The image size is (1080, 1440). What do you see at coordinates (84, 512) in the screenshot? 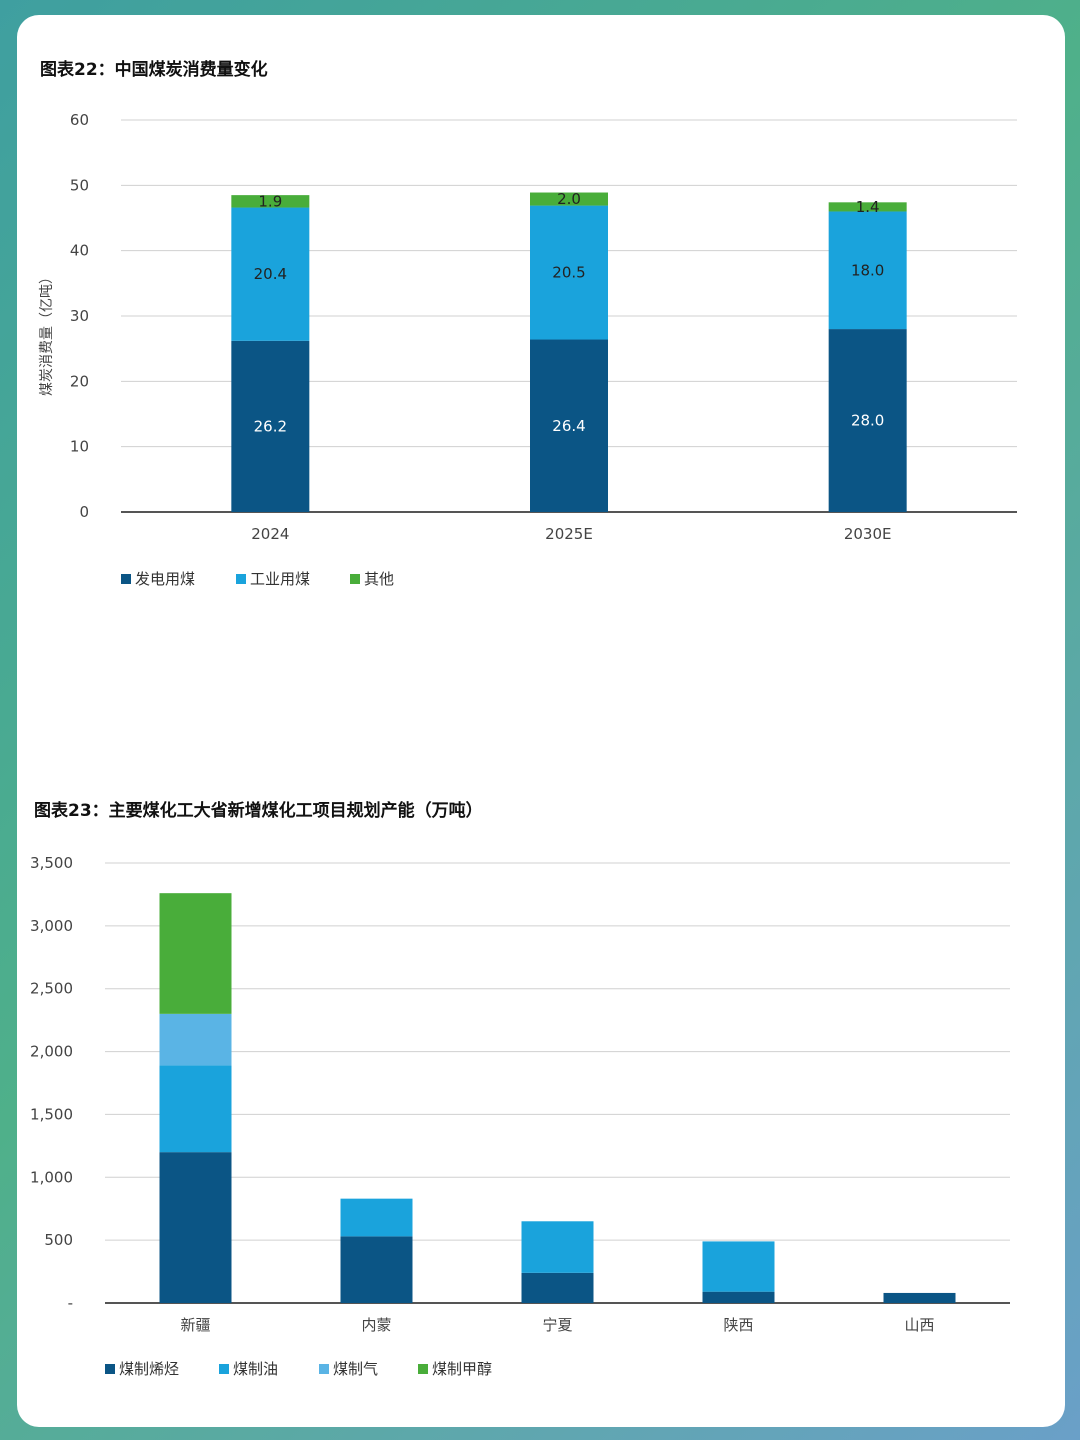
I see `y-tick-label: 0` at bounding box center [84, 512].